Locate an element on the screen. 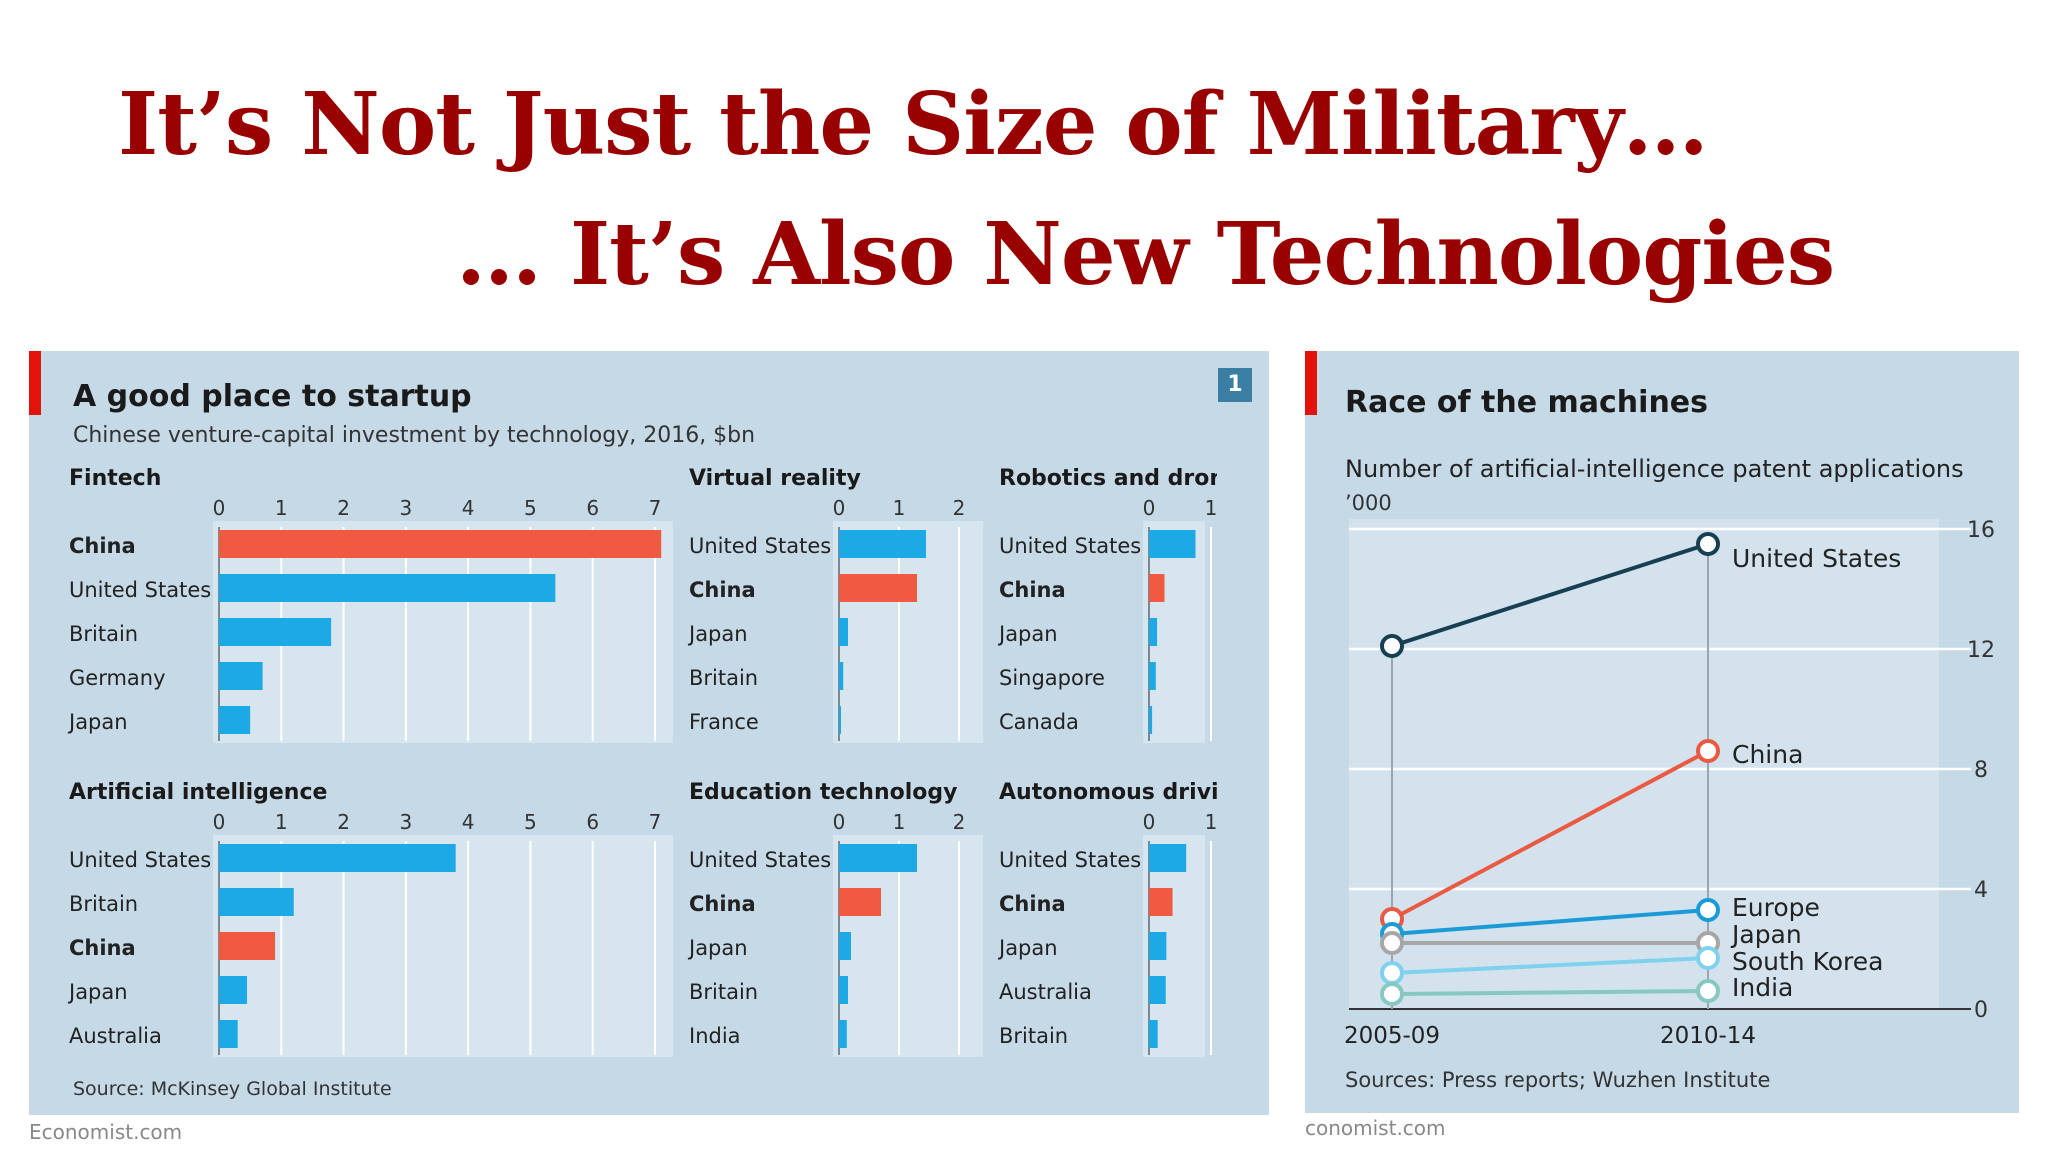  bar-australia is located at coordinates (1157, 990).